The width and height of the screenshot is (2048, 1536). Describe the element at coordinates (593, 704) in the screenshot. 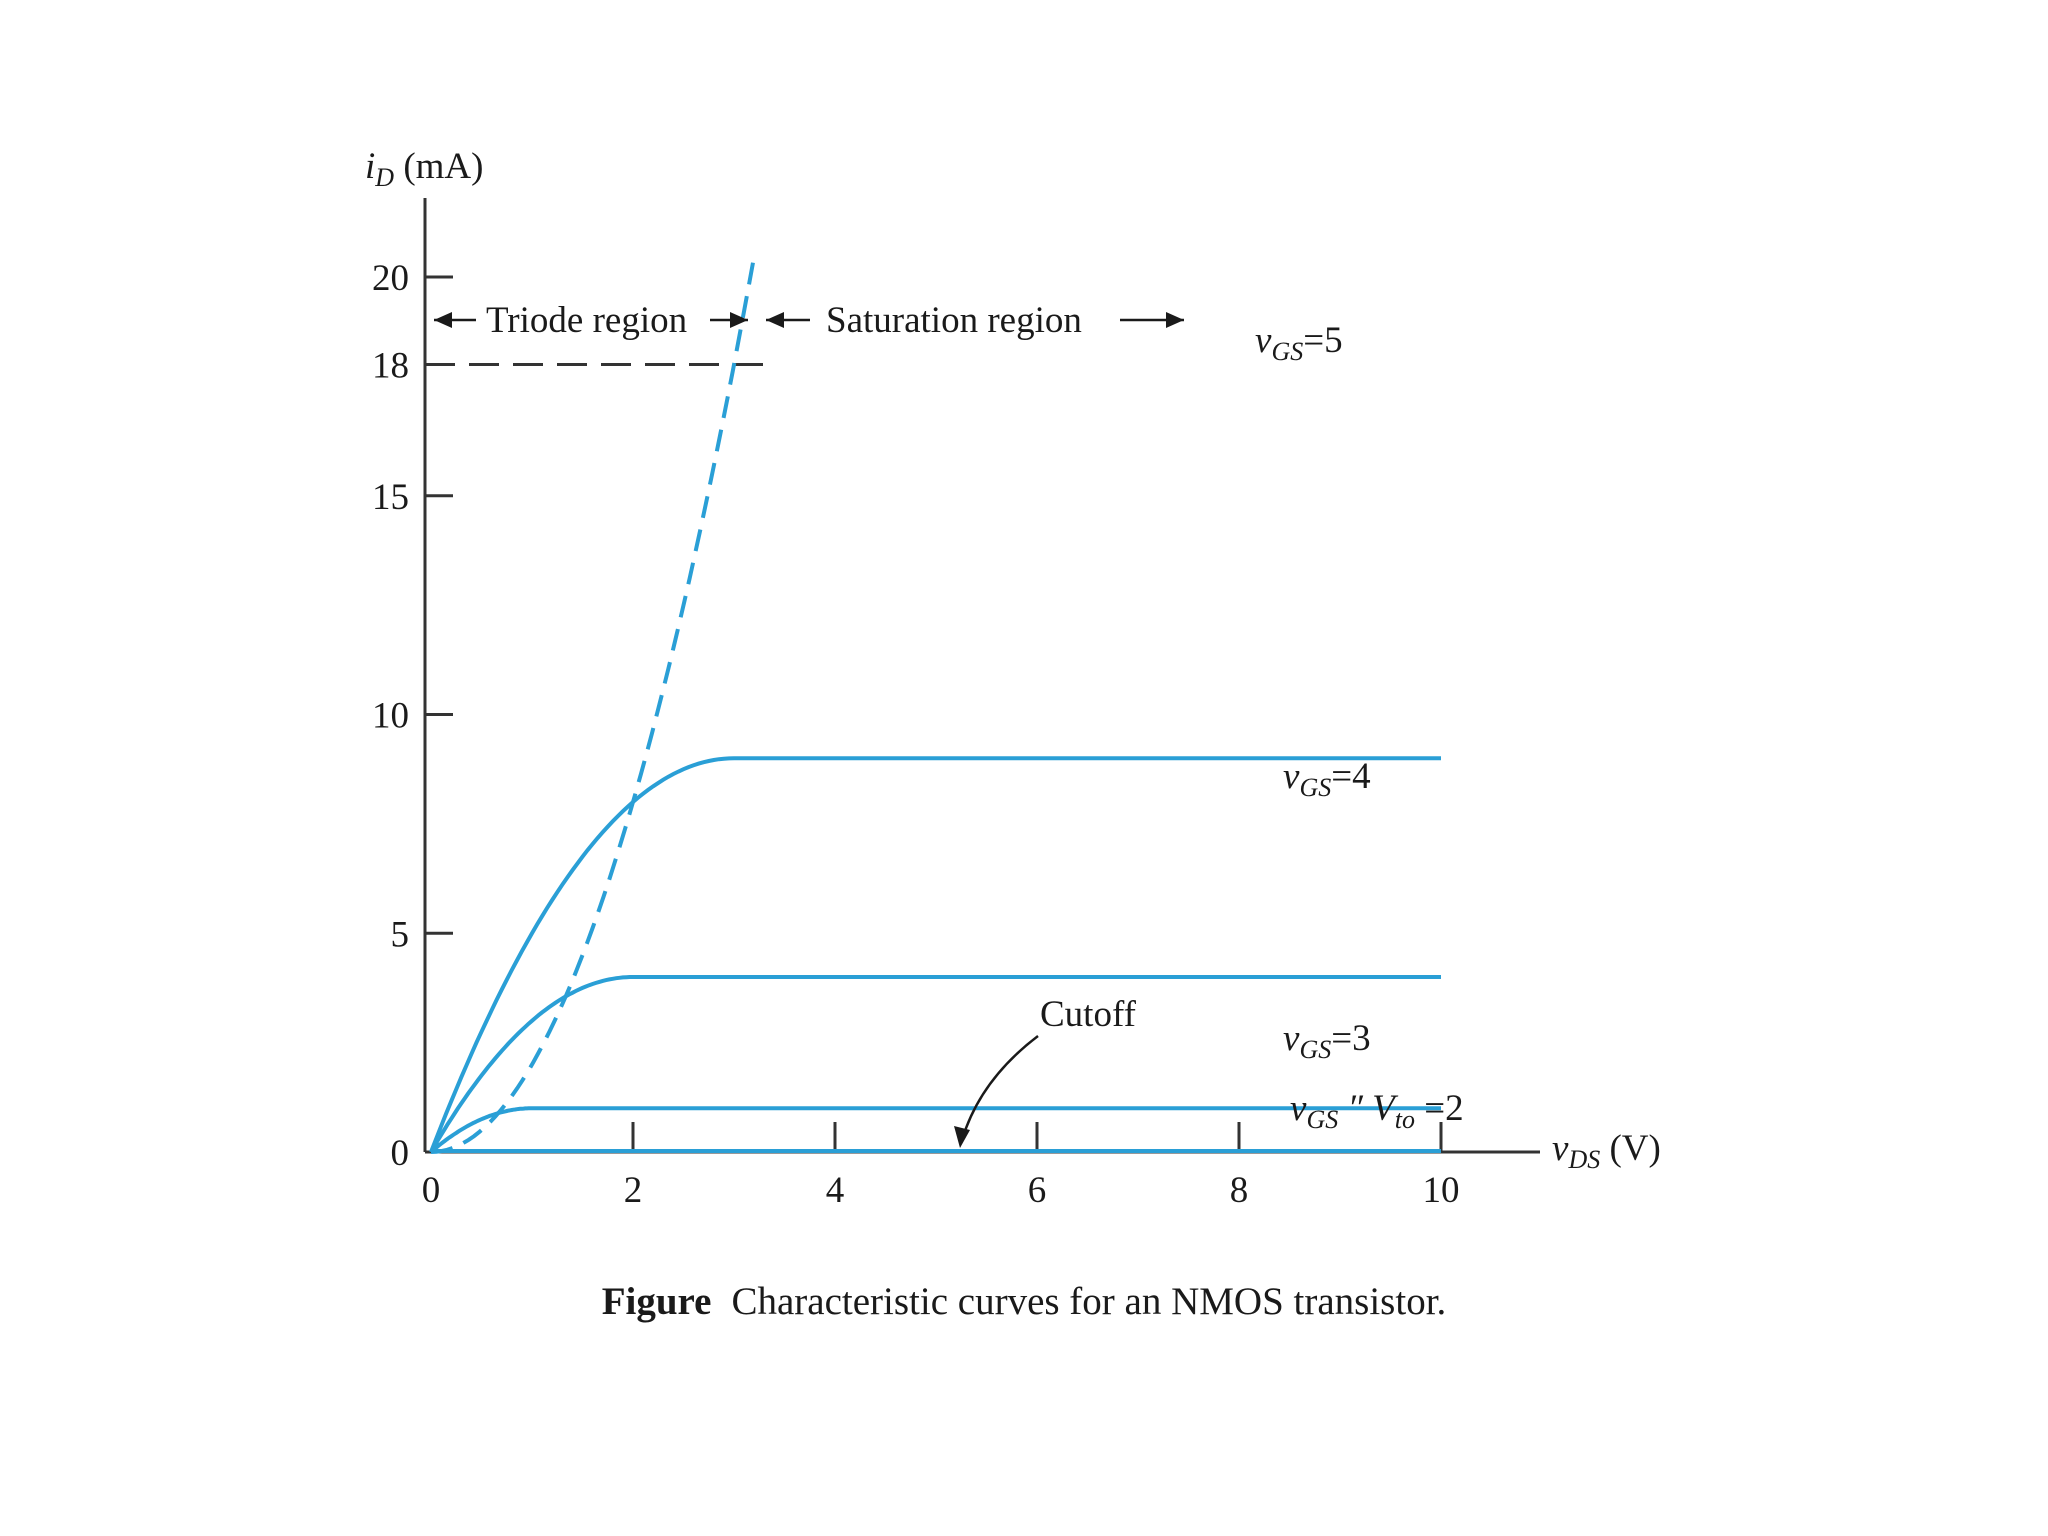

I see `saturation-boundary` at that location.